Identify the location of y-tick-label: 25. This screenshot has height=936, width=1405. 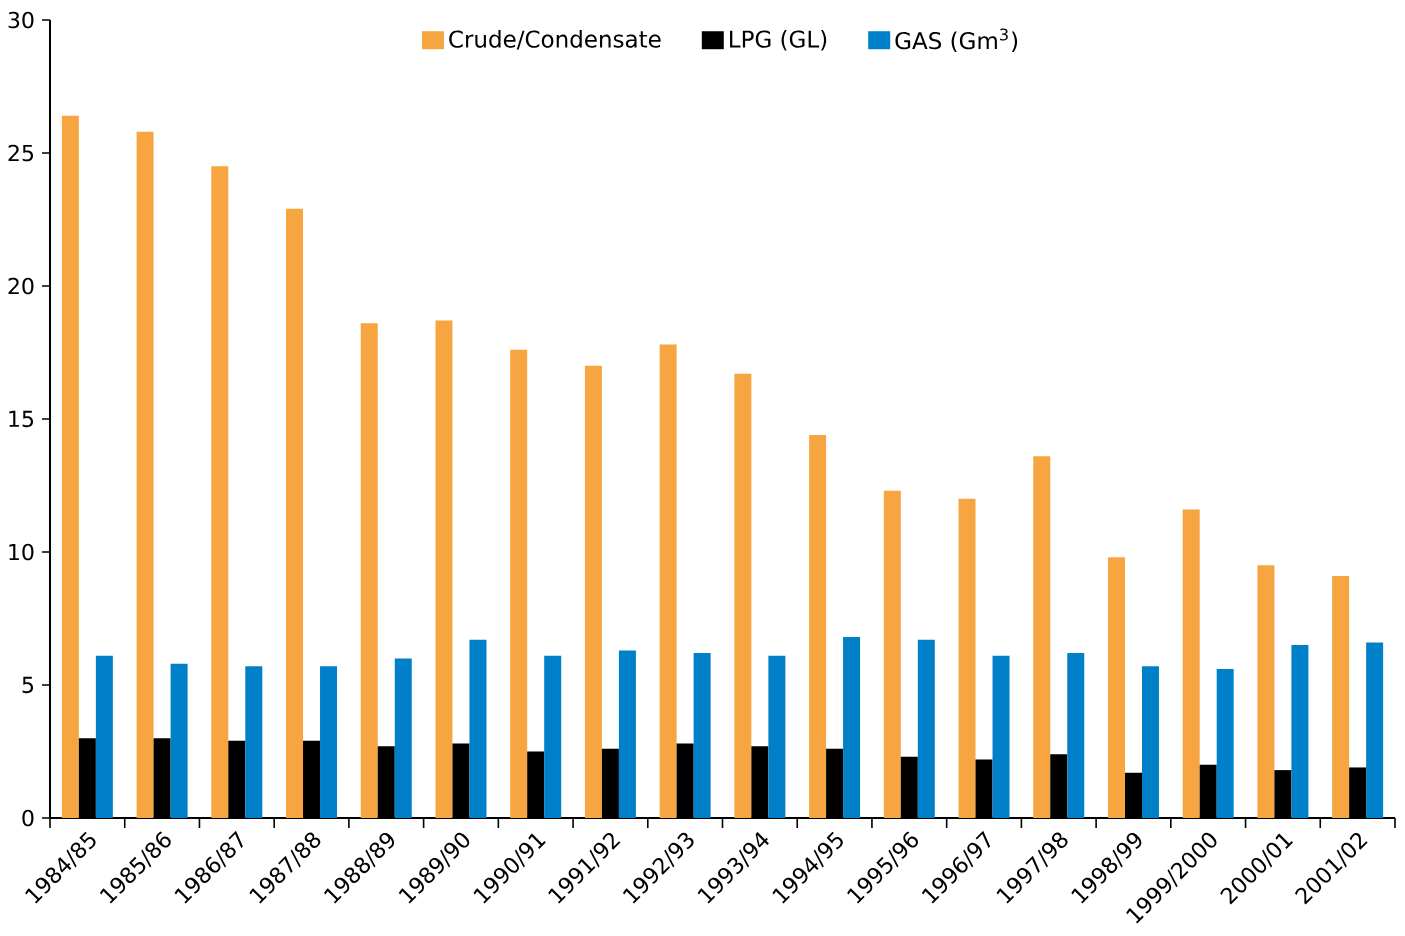
(21, 153).